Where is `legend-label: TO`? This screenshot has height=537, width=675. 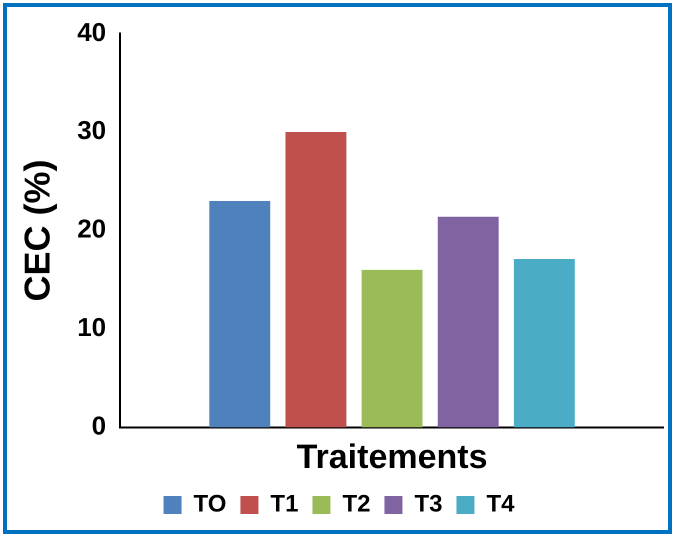
legend-label: TO is located at coordinates (210, 504).